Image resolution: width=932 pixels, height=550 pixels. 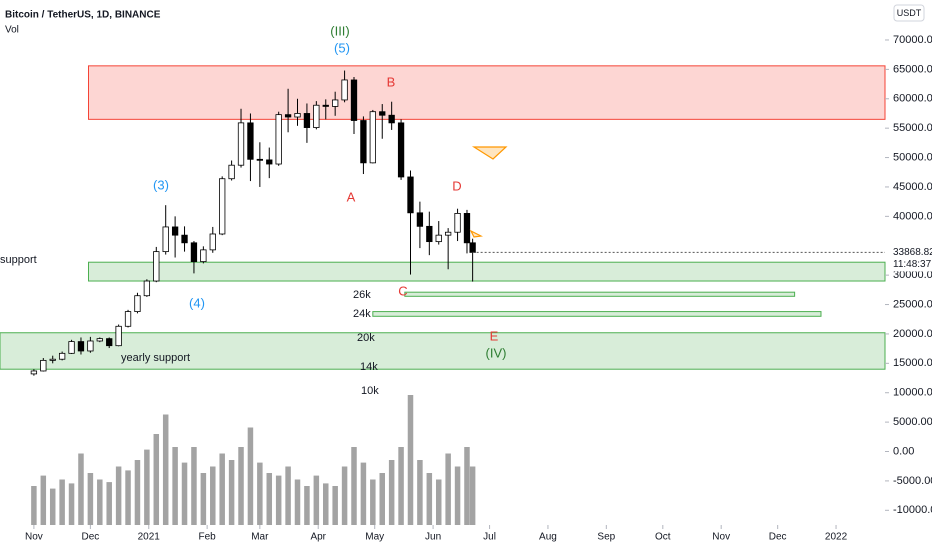 I want to click on level-label: 14k, so click(x=369, y=367).